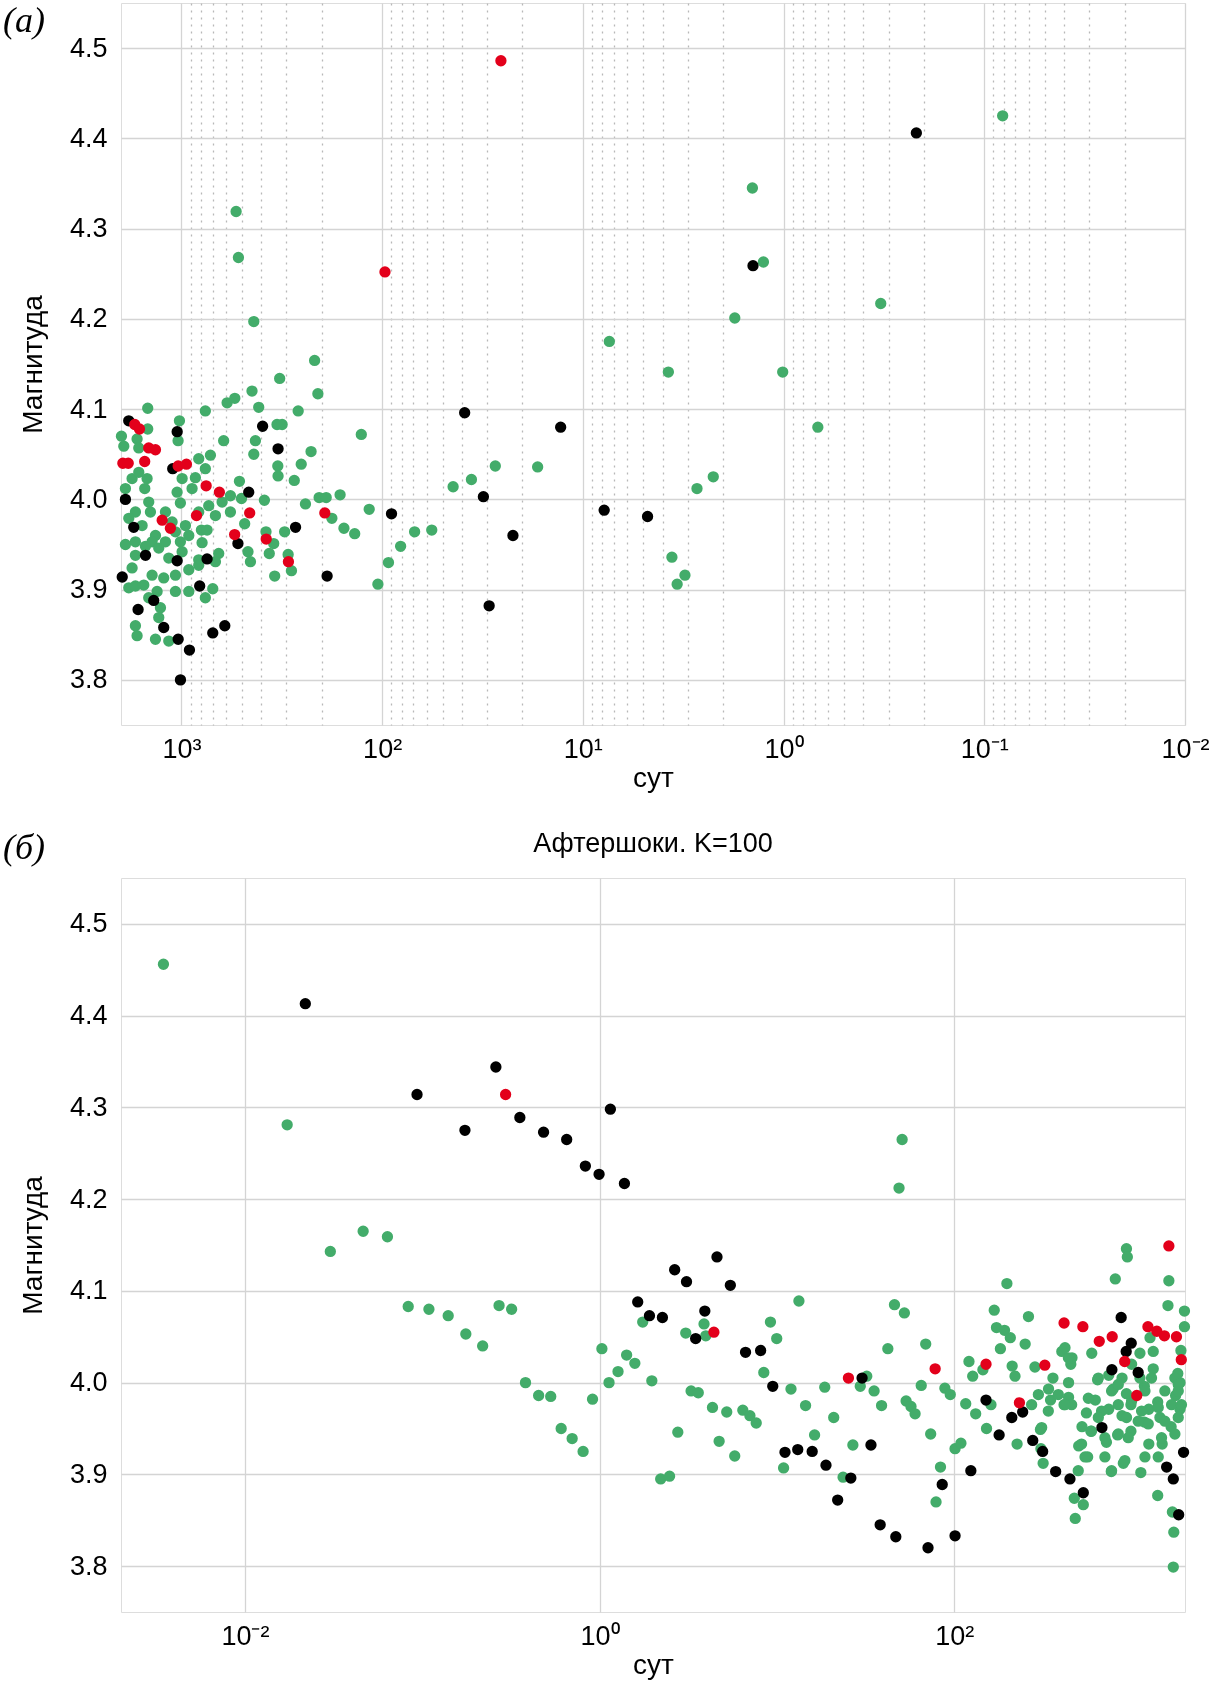 The image size is (1218, 1701). What do you see at coordinates (653, 843) in the screenshot?
I see `chart-title: Афтершоки. K=100` at bounding box center [653, 843].